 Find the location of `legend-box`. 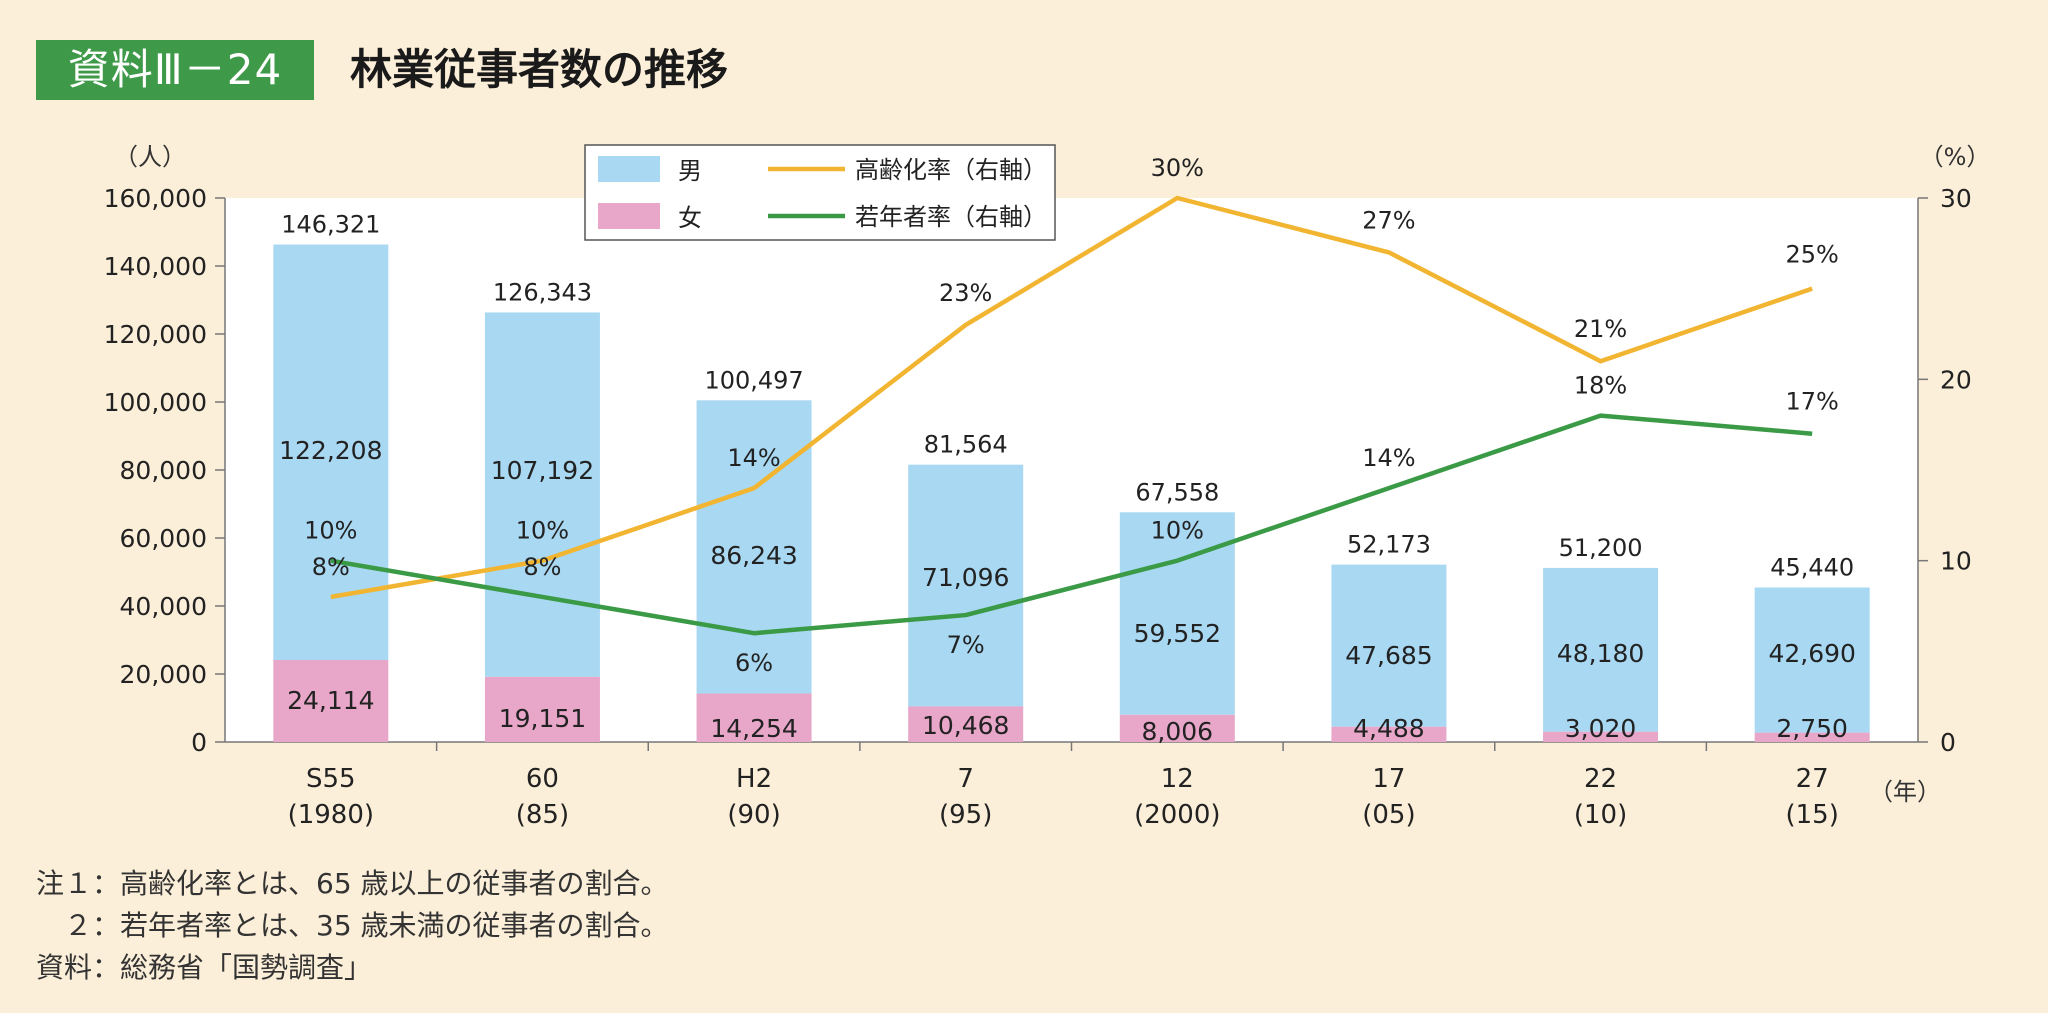

legend-box is located at coordinates (820, 192).